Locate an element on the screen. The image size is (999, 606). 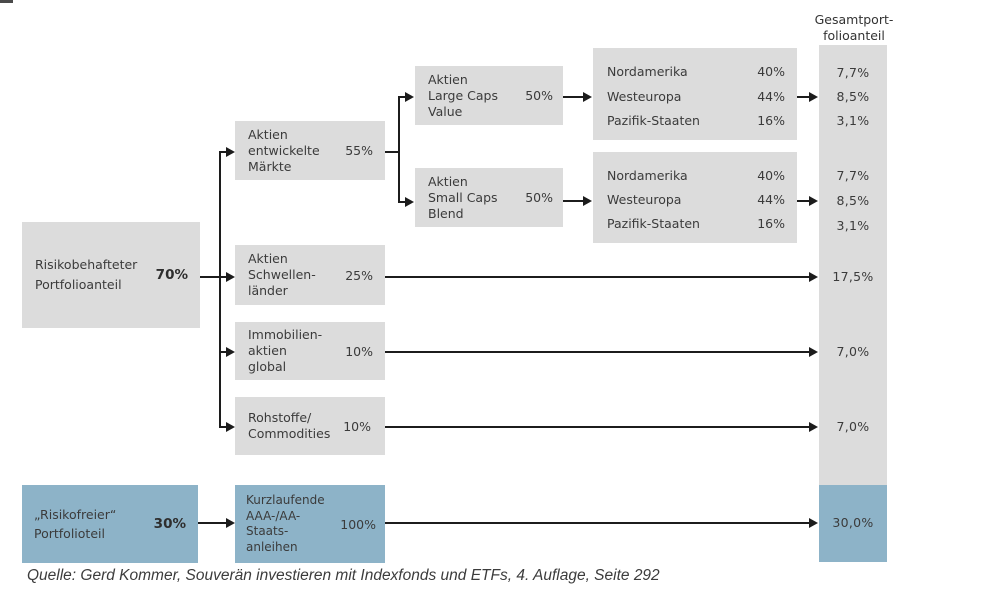
node-risky-value: 70% is located at coordinates (171, 275).